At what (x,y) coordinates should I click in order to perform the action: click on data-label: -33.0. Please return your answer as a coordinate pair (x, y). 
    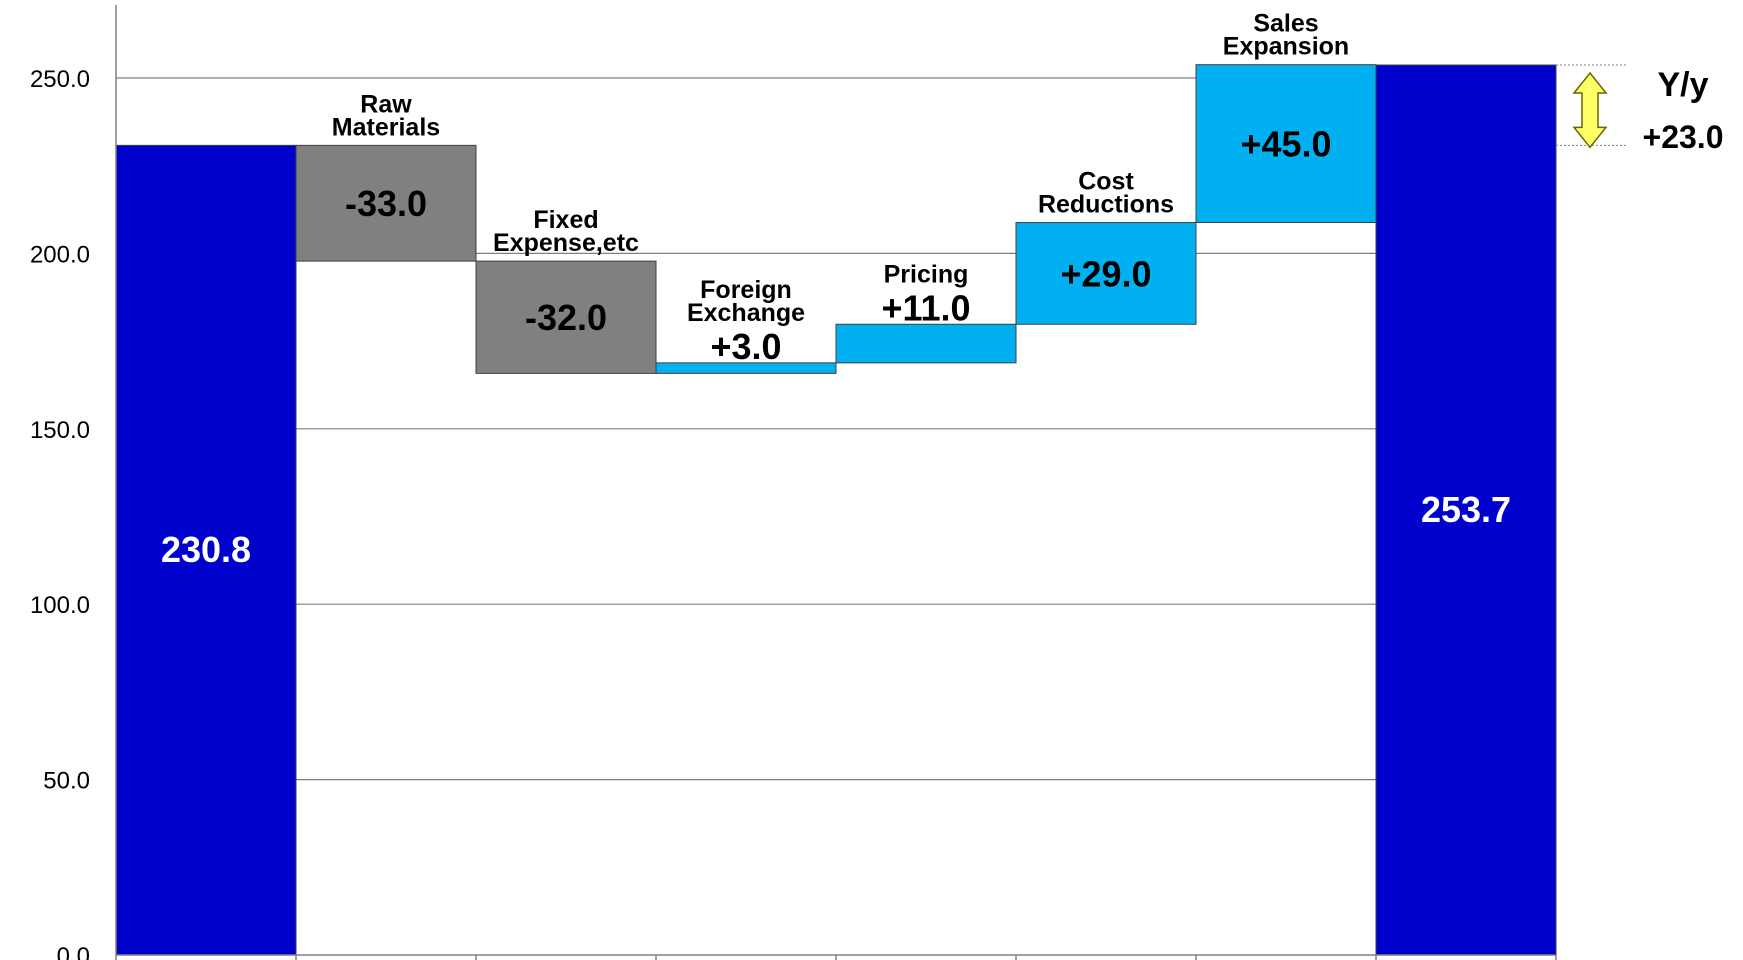
    Looking at the image, I should click on (386, 203).